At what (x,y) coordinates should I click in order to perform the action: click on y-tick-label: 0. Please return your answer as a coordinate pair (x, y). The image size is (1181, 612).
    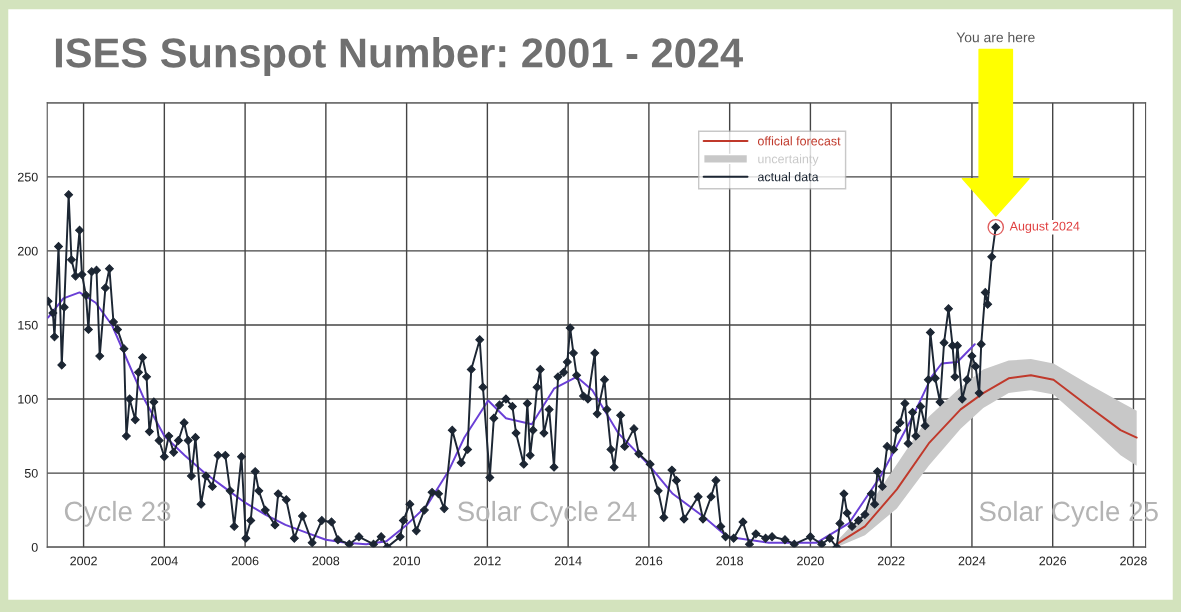
    Looking at the image, I should click on (34, 547).